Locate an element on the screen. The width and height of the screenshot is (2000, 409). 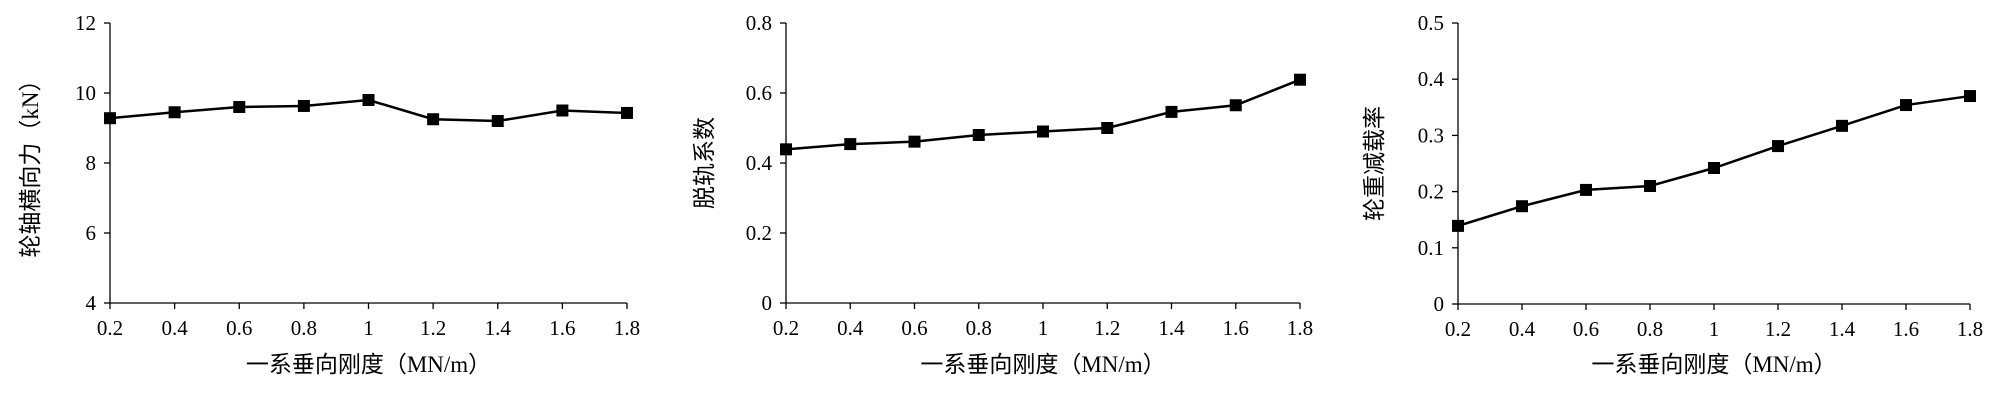
y-tick-label: 0.6 is located at coordinates (759, 93).